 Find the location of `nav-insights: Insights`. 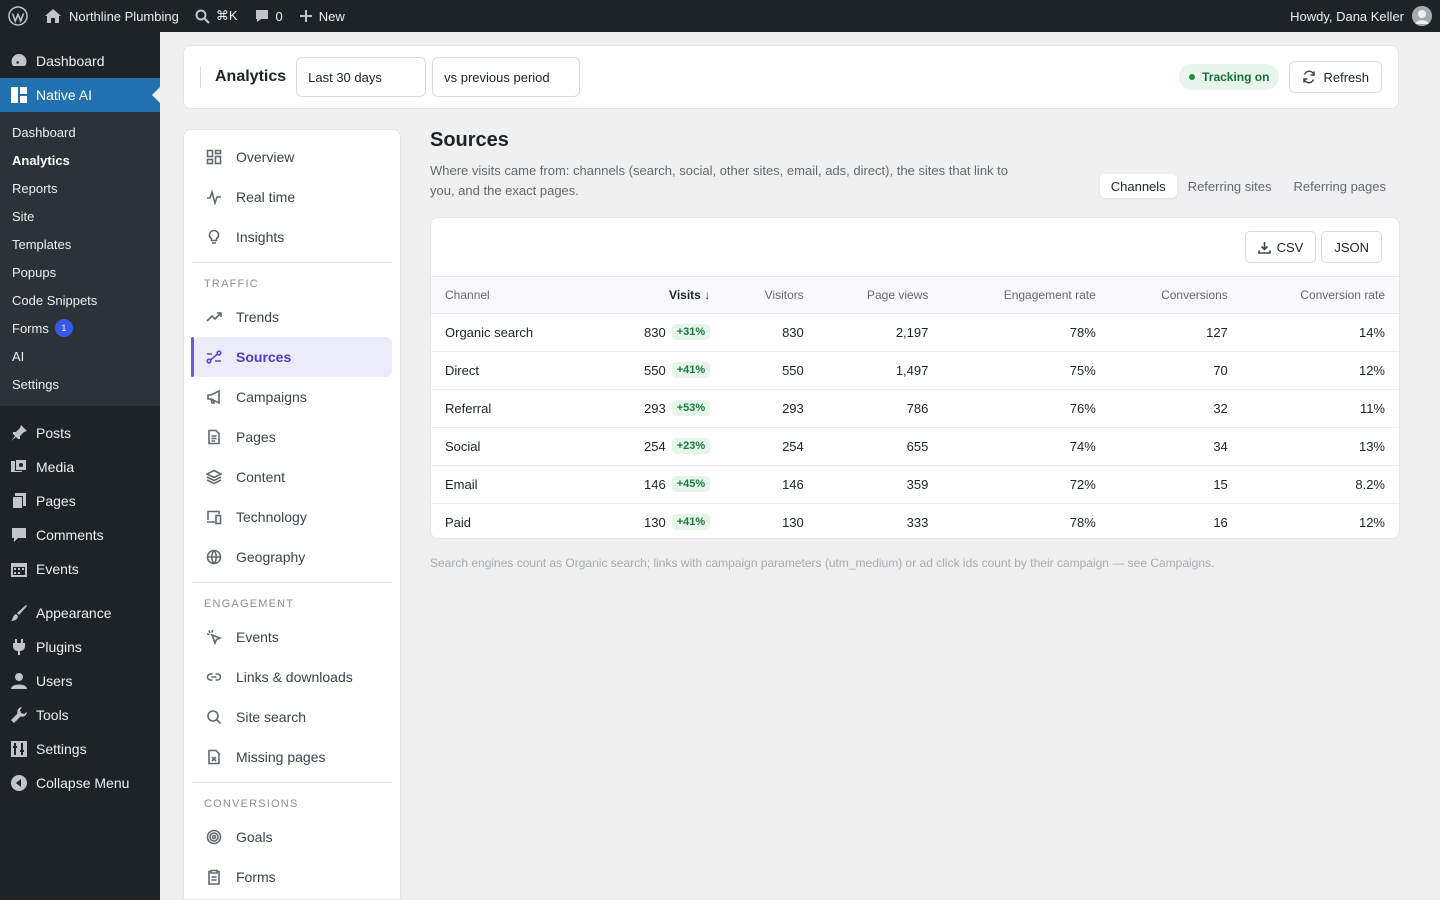

nav-insights: Insights is located at coordinates (292, 237).